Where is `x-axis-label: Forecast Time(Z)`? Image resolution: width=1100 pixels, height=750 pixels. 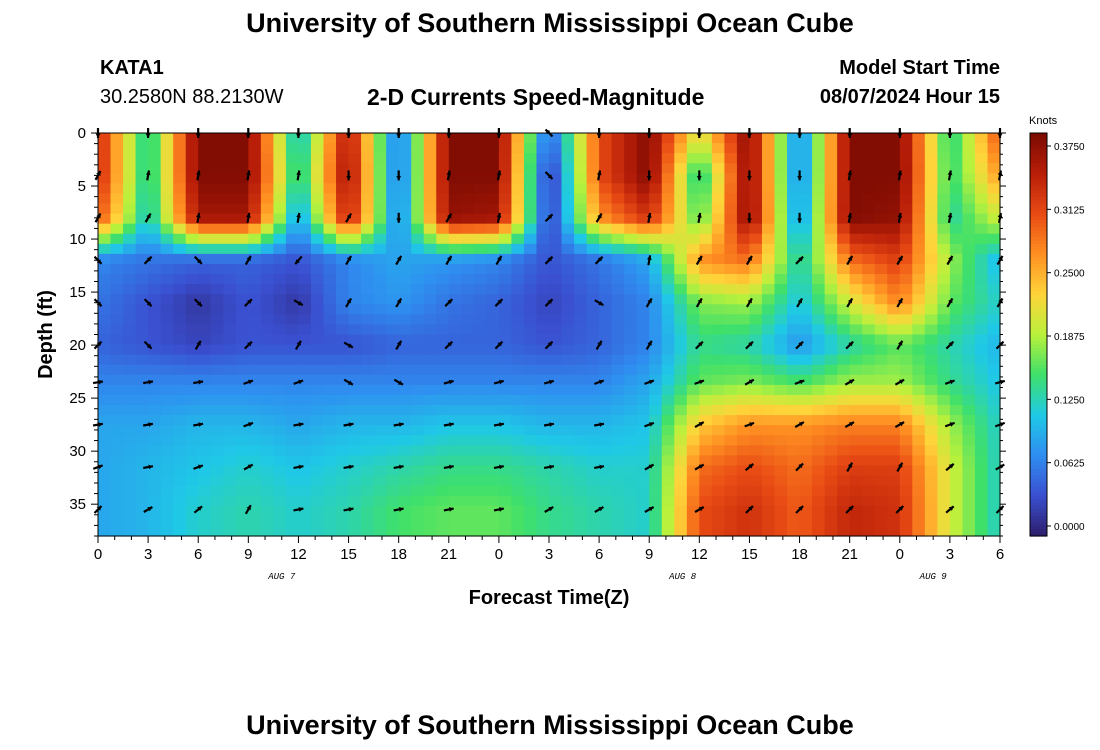 x-axis-label: Forecast Time(Z) is located at coordinates (549, 598).